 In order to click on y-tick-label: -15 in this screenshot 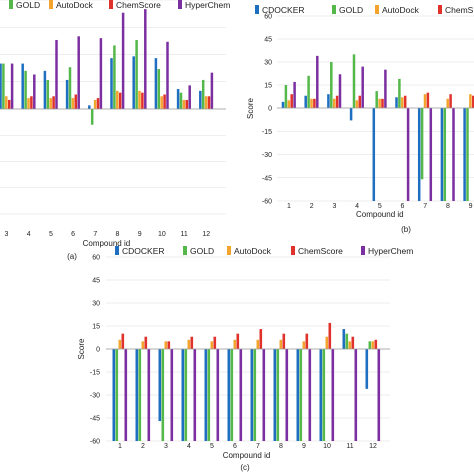, I will do `click(95, 373)`.